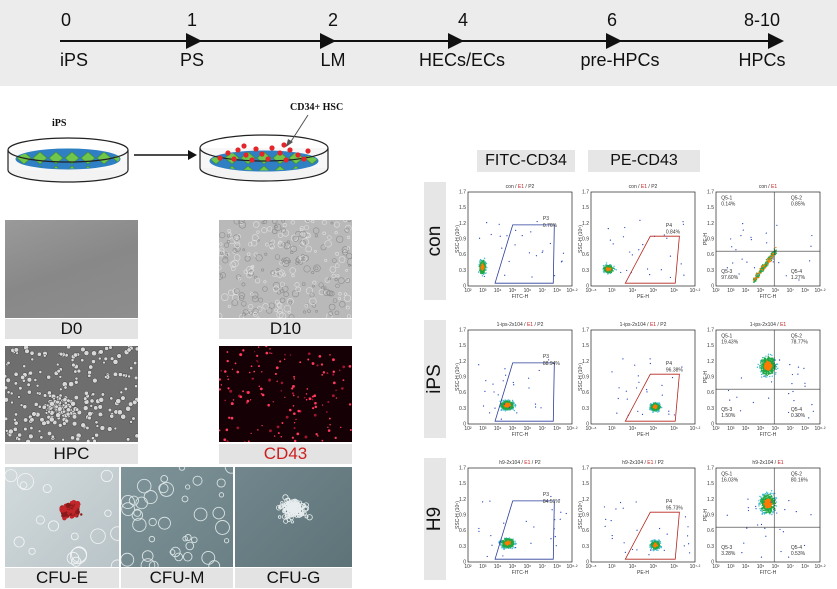 The width and height of the screenshot is (837, 589). Describe the element at coordinates (730, 278) in the screenshot. I see `quad-value-3: 97.60%` at that location.